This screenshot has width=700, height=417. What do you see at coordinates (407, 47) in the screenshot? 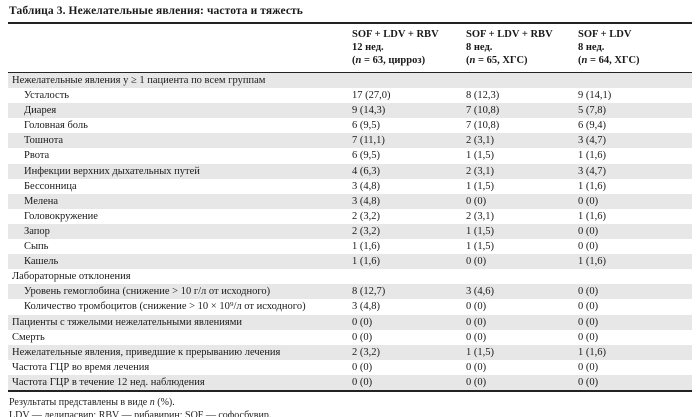
I see `header-col-sof-ldv-rbv-12w: SOF + LDV + RBV 12 нед. (n = 63, цирроз)` at bounding box center [407, 47].